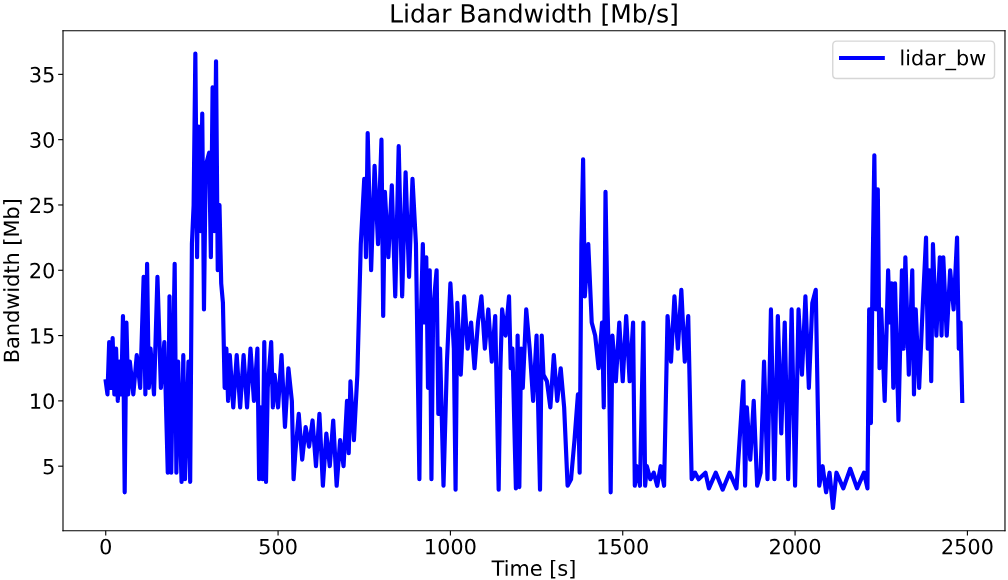 This screenshot has width=1008, height=580. Describe the element at coordinates (795, 546) in the screenshot. I see `x-tick-label: 2000` at that location.